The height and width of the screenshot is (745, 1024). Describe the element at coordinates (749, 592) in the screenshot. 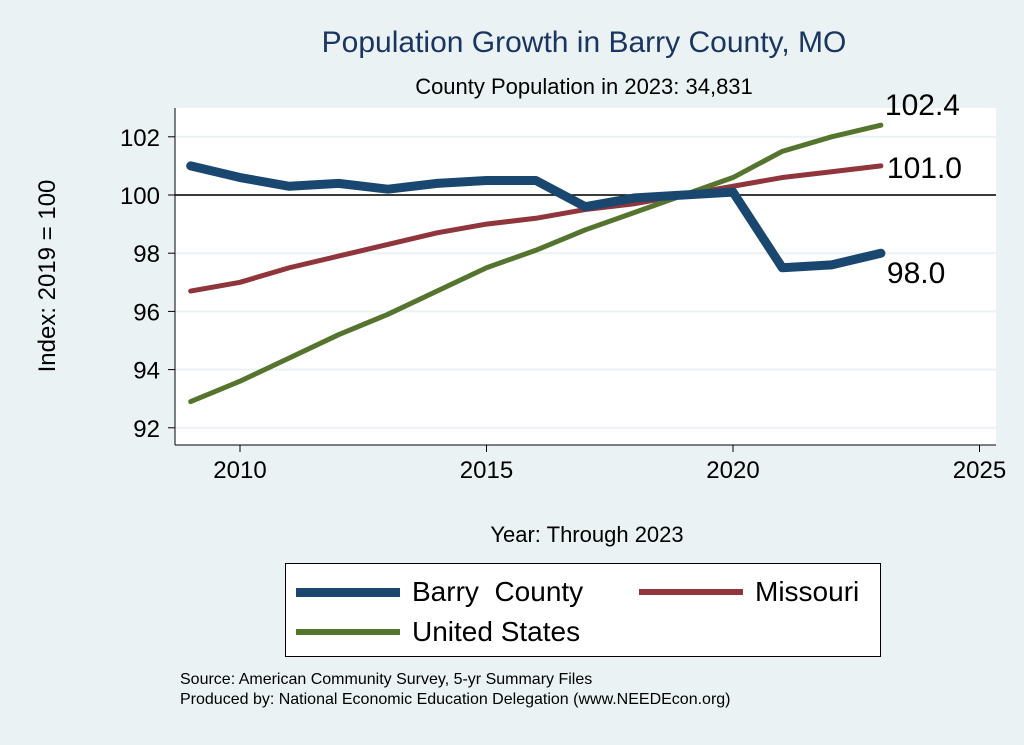

I see `legend-item-missouri: Missouri` at that location.